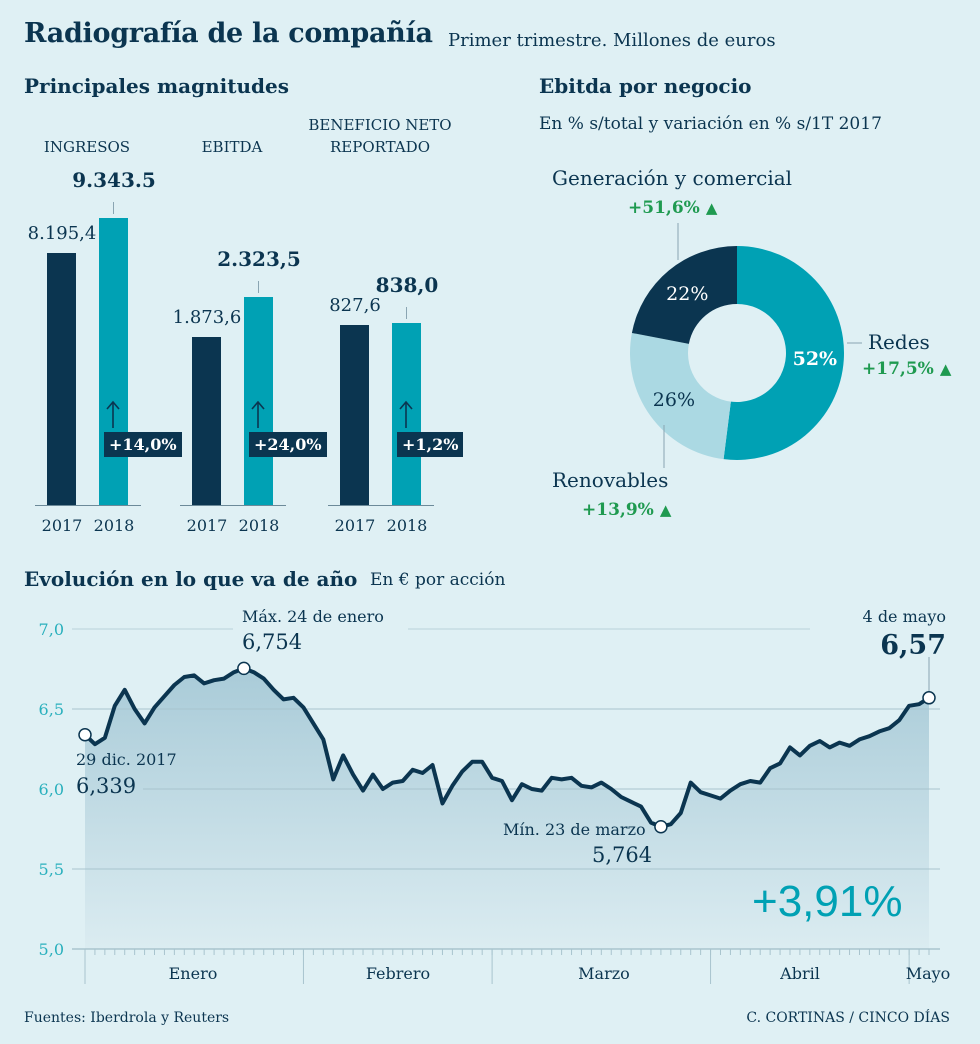  What do you see at coordinates (430, 444) in the screenshot?
I see `change-badge: +1,2%` at bounding box center [430, 444].